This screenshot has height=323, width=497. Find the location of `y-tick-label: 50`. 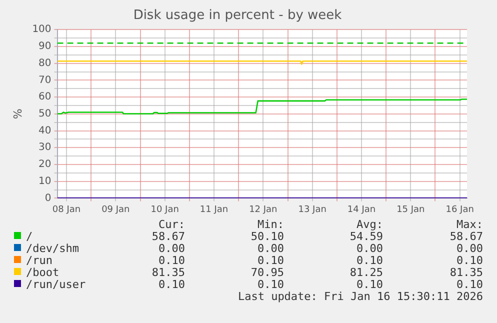

y-tick-label: 50 is located at coordinates (45, 114).